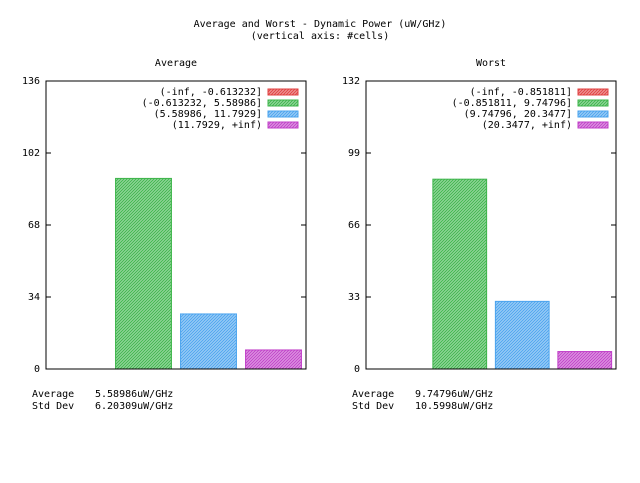 The height and width of the screenshot is (483, 640). What do you see at coordinates (217, 125) in the screenshot?
I see `legend-label: (11.7929, +inf)` at bounding box center [217, 125].